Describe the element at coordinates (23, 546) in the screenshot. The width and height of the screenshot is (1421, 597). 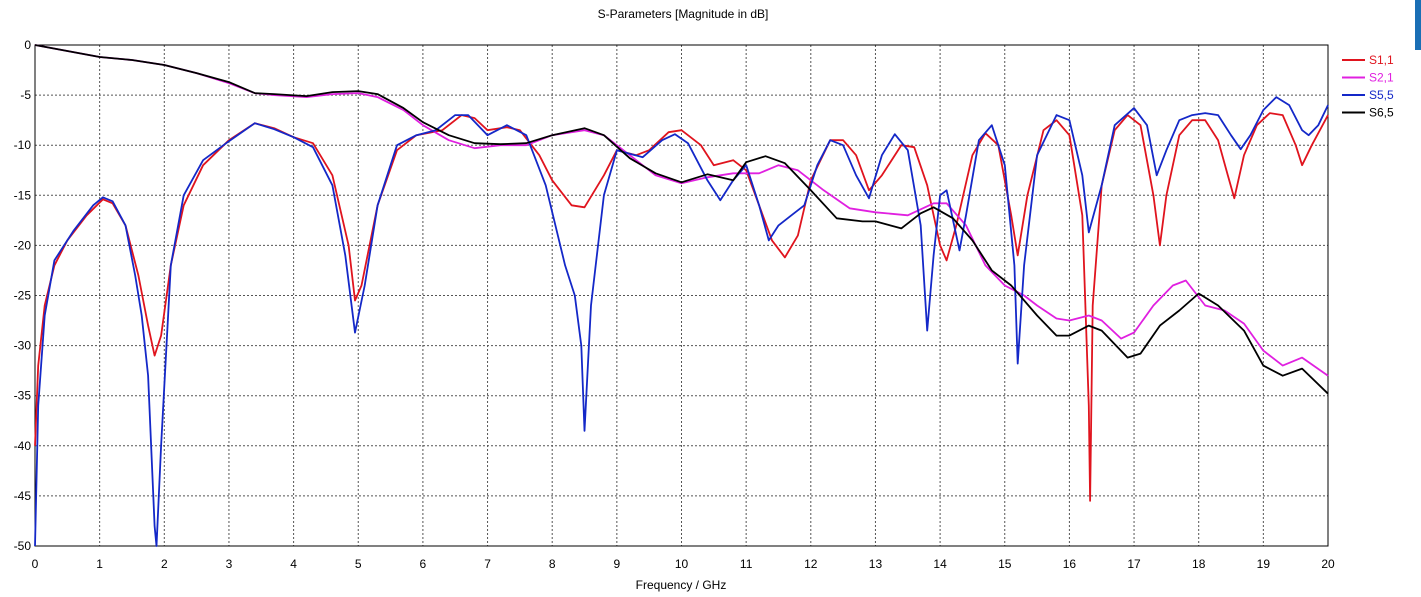
I see `y-tick-label: -50` at that location.